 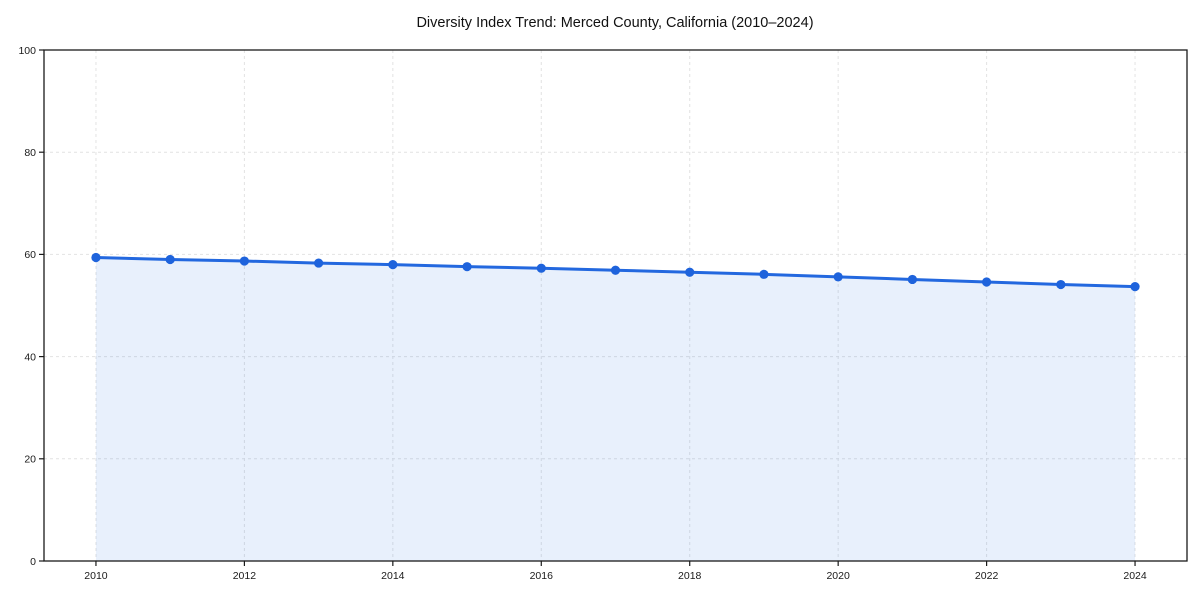 What do you see at coordinates (1061, 284) in the screenshot?
I see `data-point-2023` at bounding box center [1061, 284].